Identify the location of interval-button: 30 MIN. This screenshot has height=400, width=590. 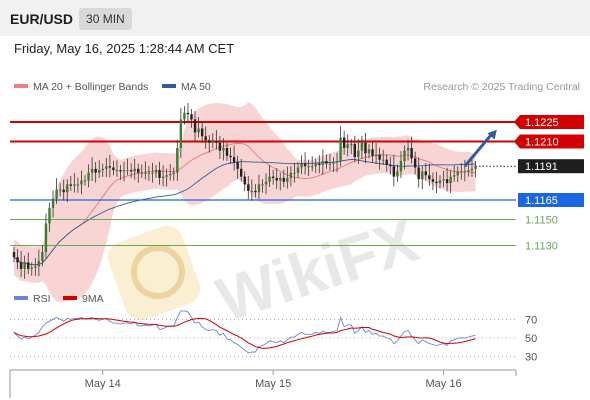
(105, 19).